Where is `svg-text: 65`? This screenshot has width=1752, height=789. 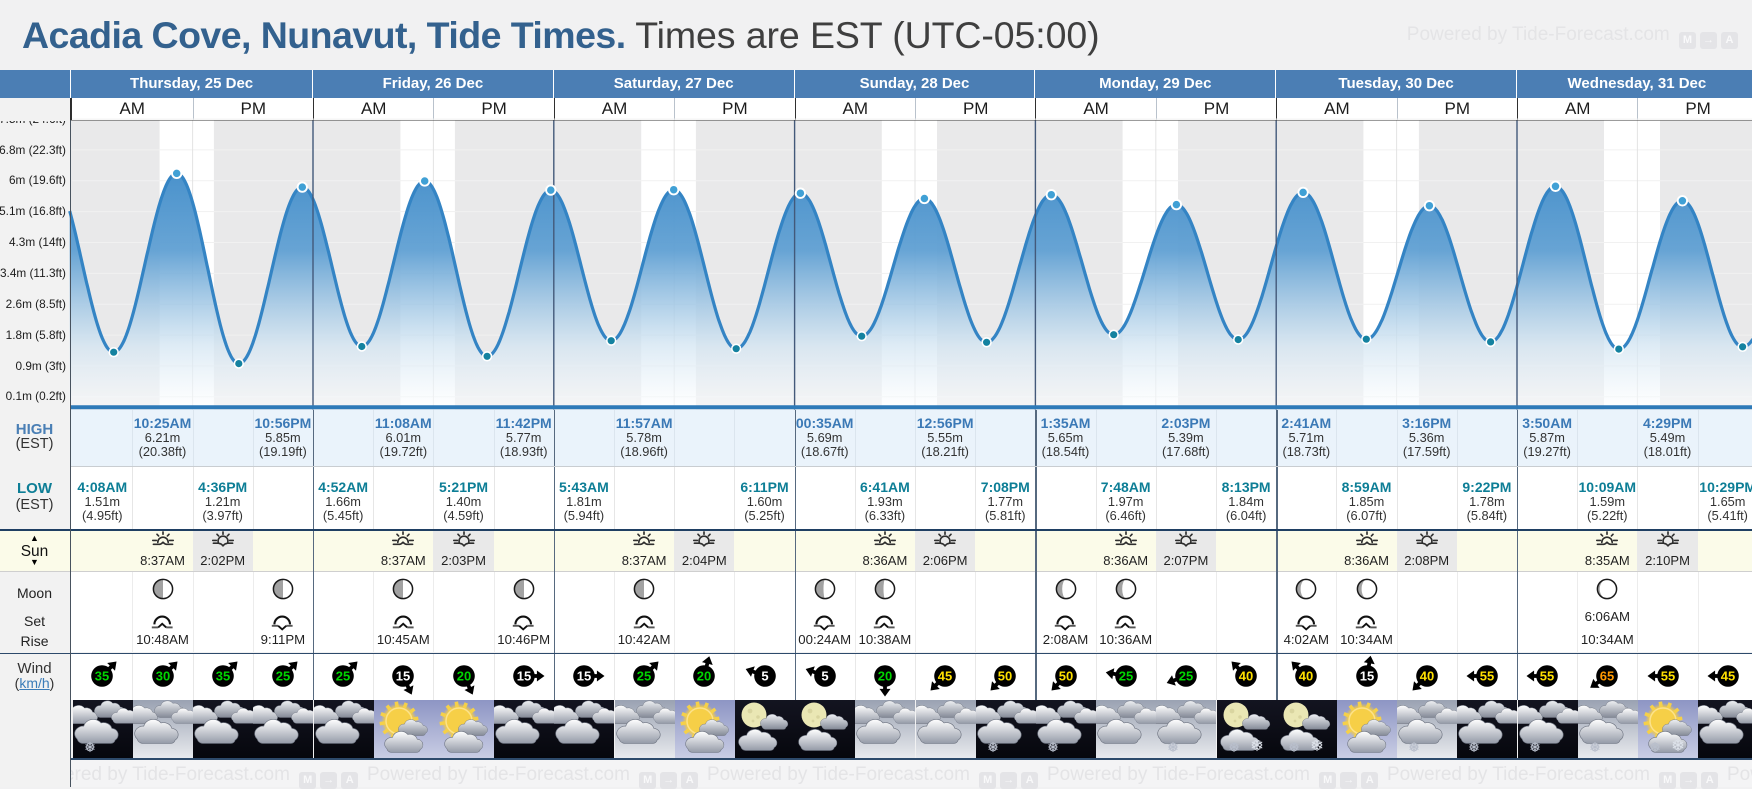 svg-text: 65 is located at coordinates (1607, 675).